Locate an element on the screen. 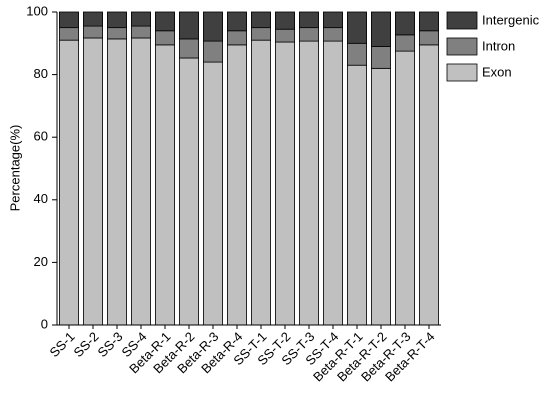  y-axis-label: Percentage(%) is located at coordinates (14, 168).